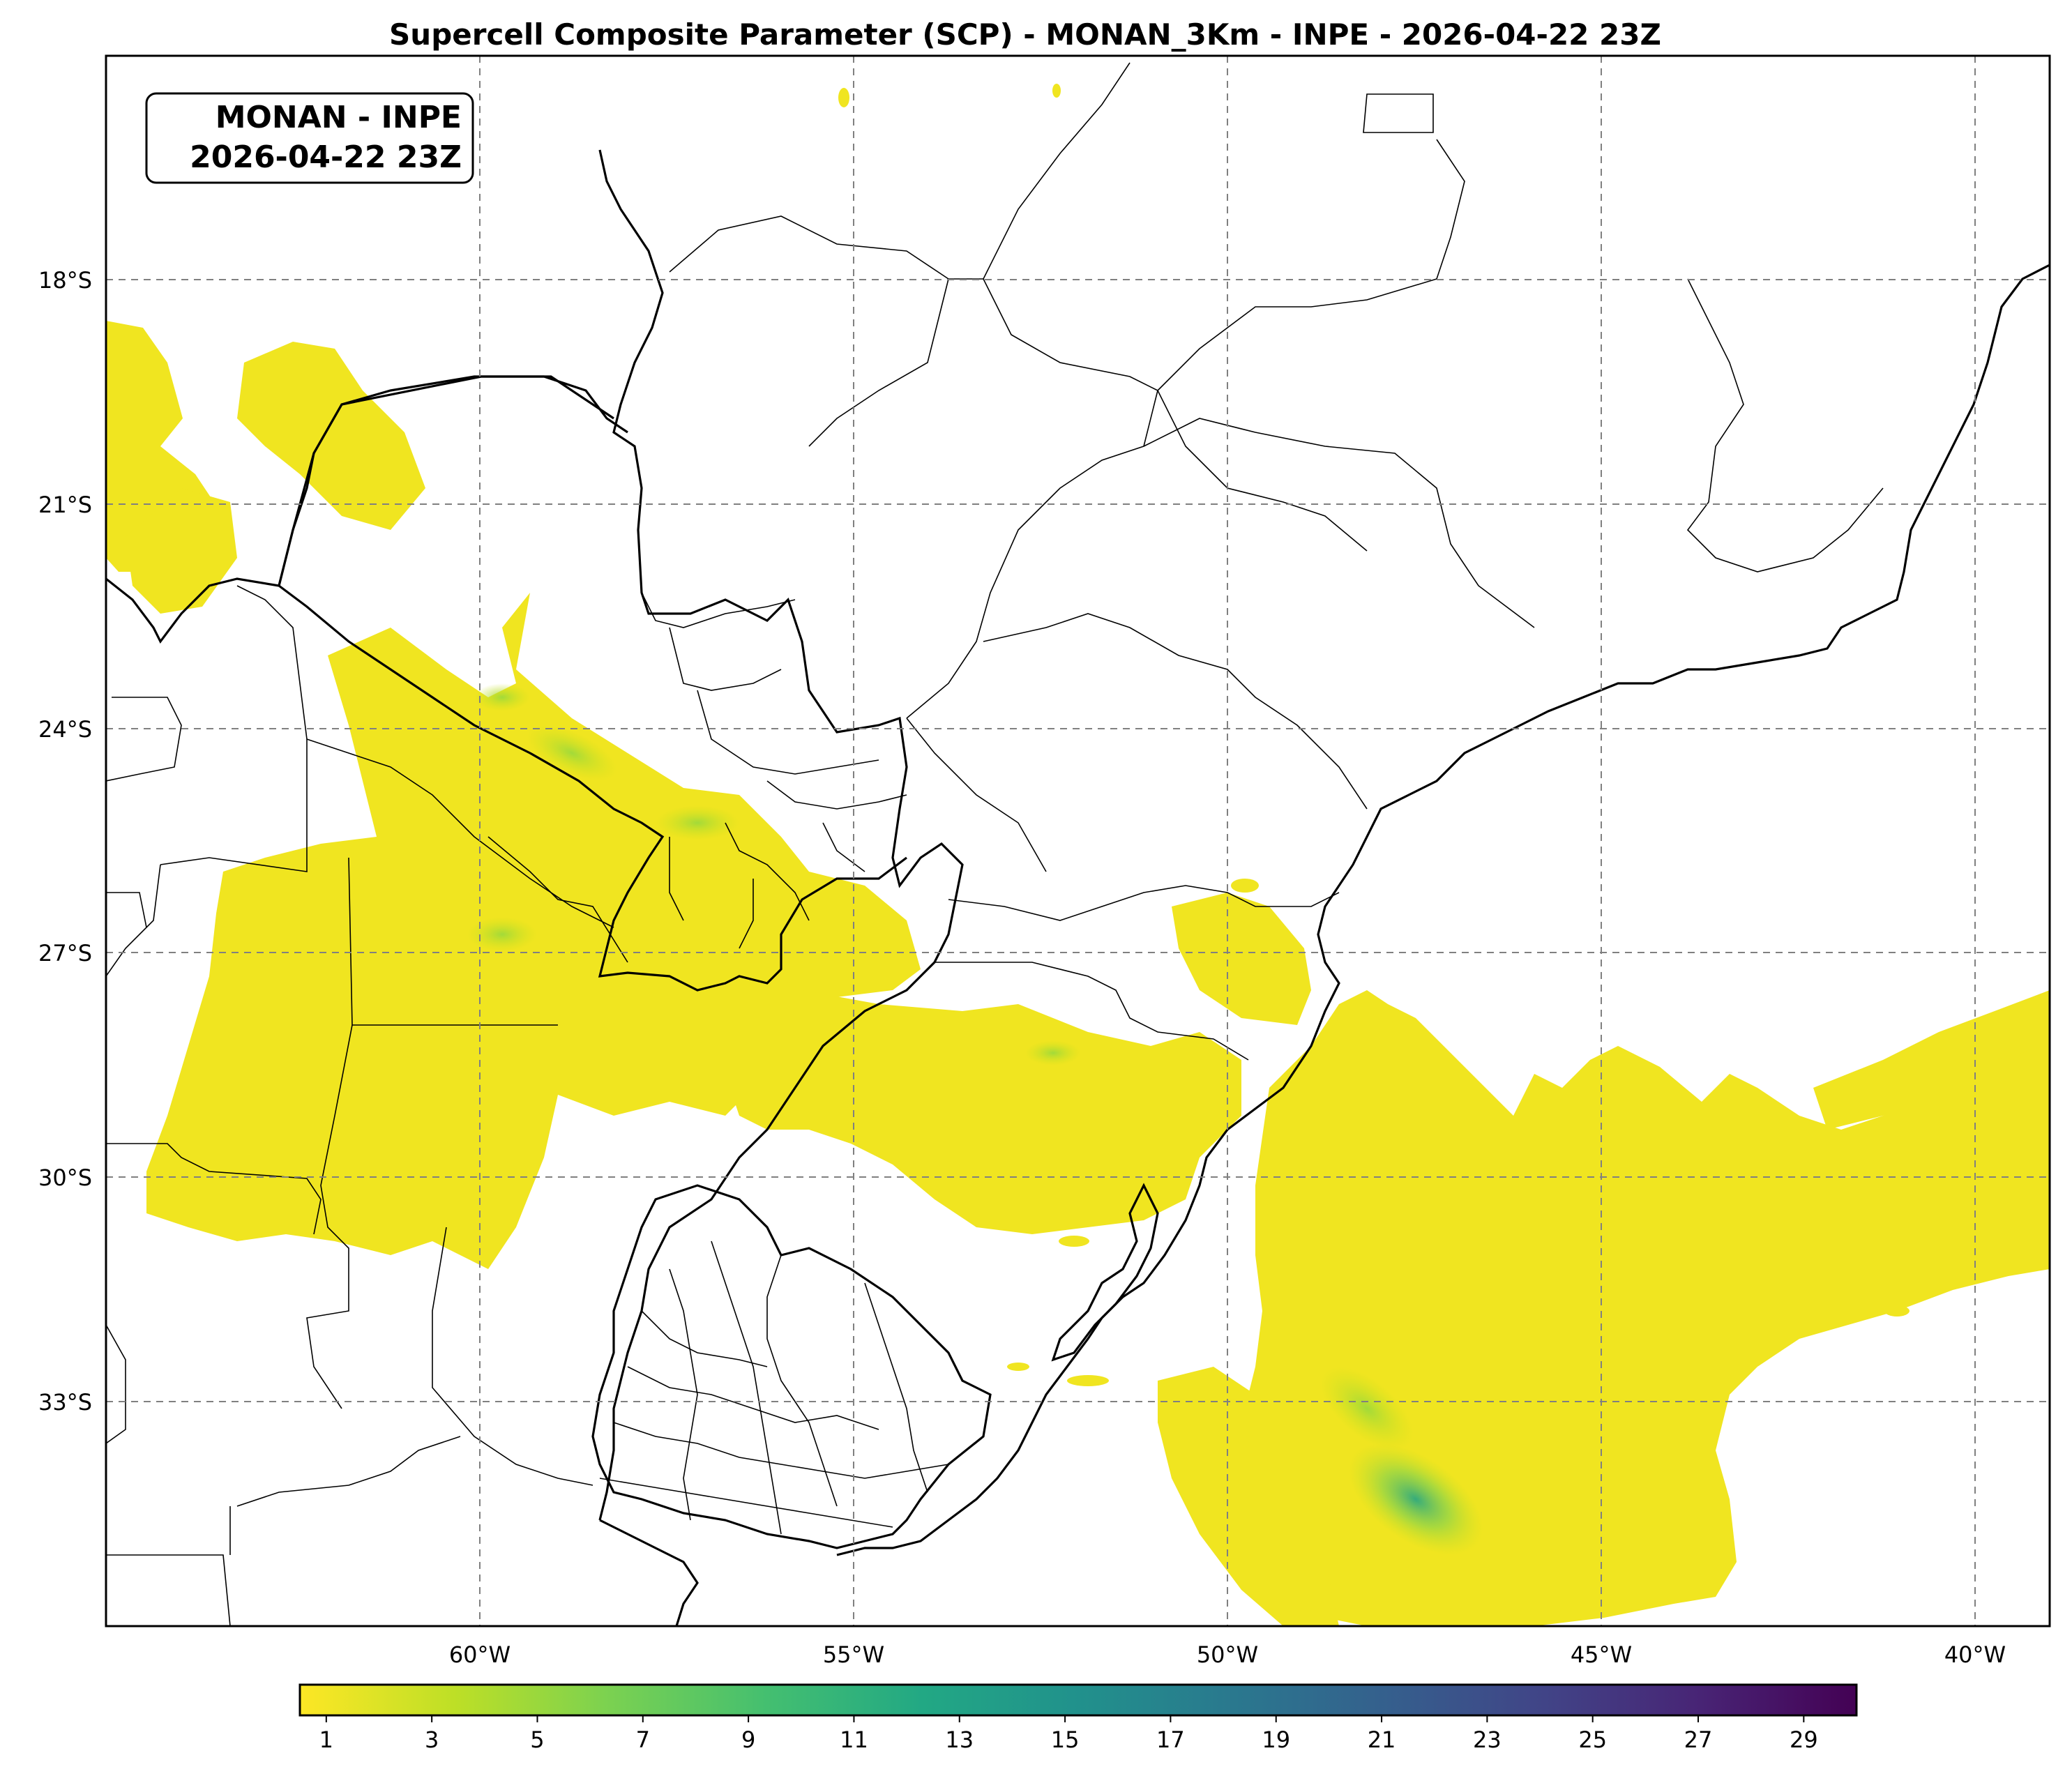 This screenshot has width=2072, height=1783. I want to click on colorbar-tick-label: 19, so click(1276, 1740).